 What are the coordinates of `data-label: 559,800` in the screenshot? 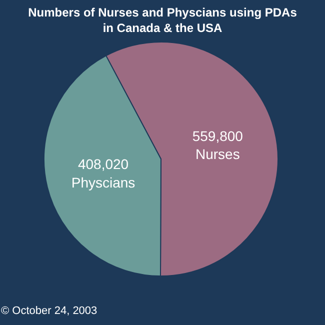 It's located at (218, 136).